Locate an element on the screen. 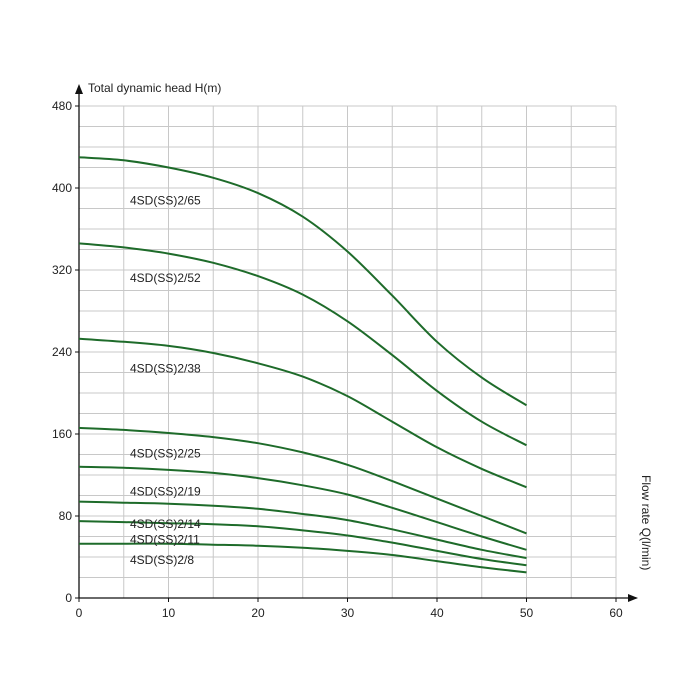 Image resolution: width=700 pixels, height=700 pixels. x-axis-title: Flow rate Q(l/min) is located at coordinates (646, 522).